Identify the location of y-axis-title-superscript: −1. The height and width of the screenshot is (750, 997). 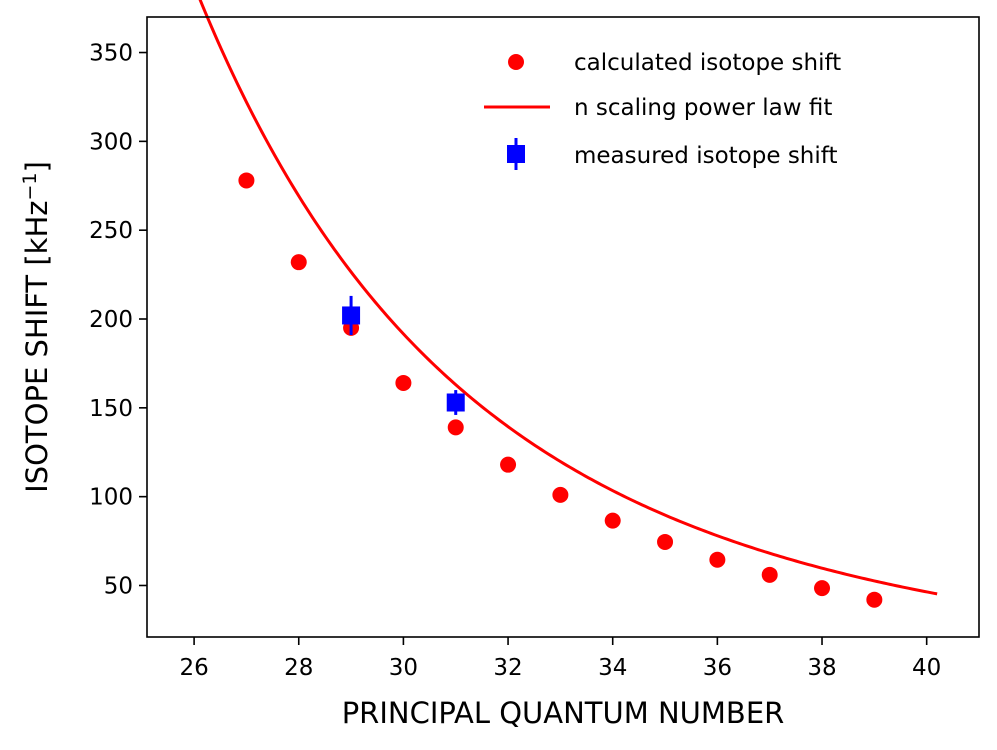
(30, 186).